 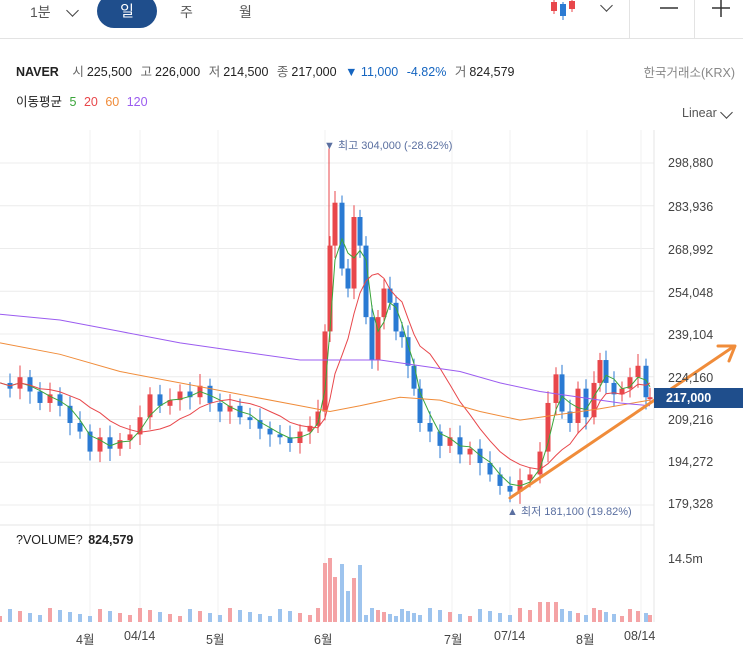 I want to click on interval-select: 1분, so click(x=40, y=14).